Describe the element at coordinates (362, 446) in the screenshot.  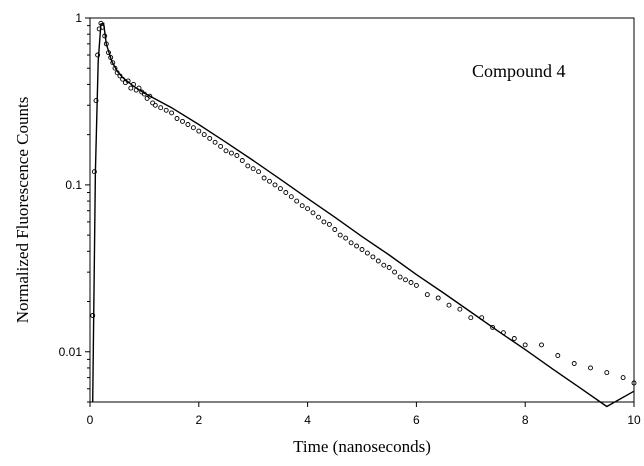
I see `x-axis-title: Time (nanoseconds)` at that location.